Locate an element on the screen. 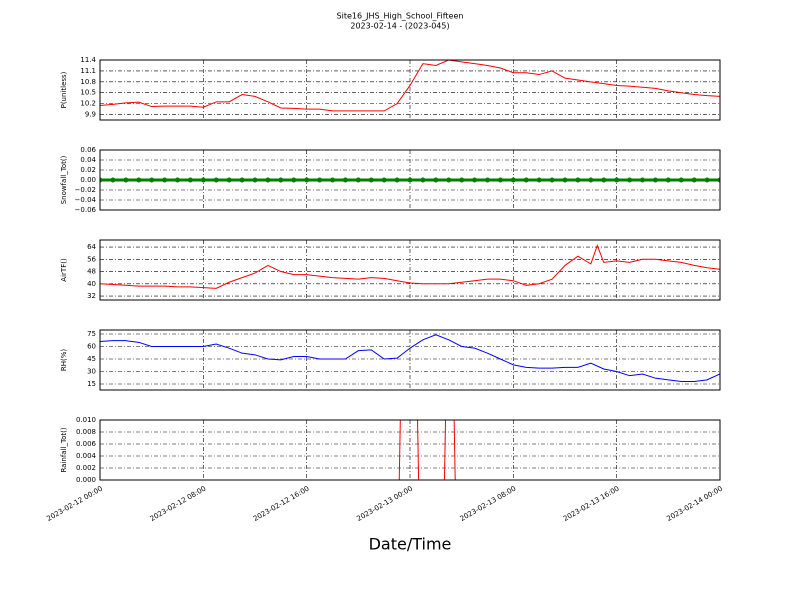 Image resolution: width=800 pixels, height=600 pixels. y-axis-label: Rainfall_Tot() is located at coordinates (64, 449).